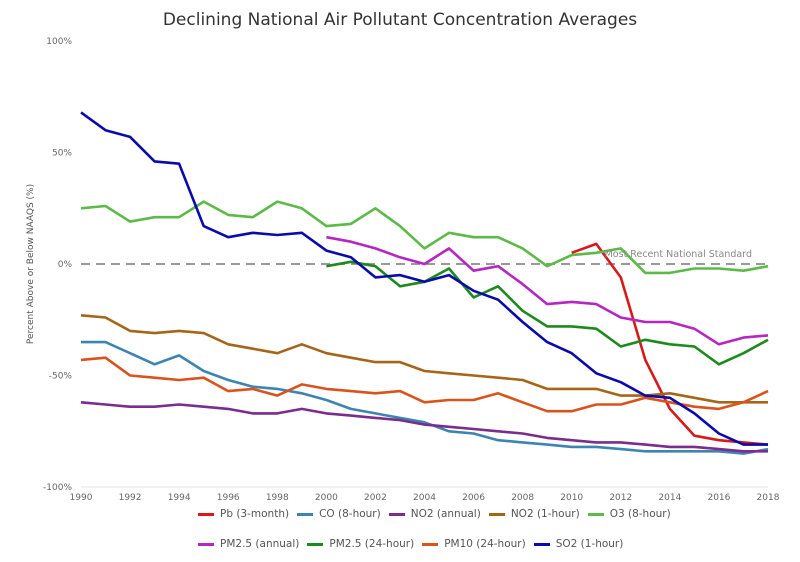  What do you see at coordinates (571, 498) in the screenshot?
I see `x-tick-label: 2010` at bounding box center [571, 498].